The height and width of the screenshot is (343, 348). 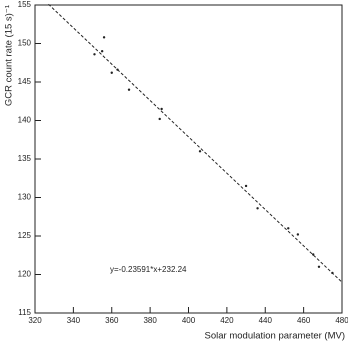 What do you see at coordinates (24, 312) in the screenshot?
I see `y-tick-label: 115` at bounding box center [24, 312].